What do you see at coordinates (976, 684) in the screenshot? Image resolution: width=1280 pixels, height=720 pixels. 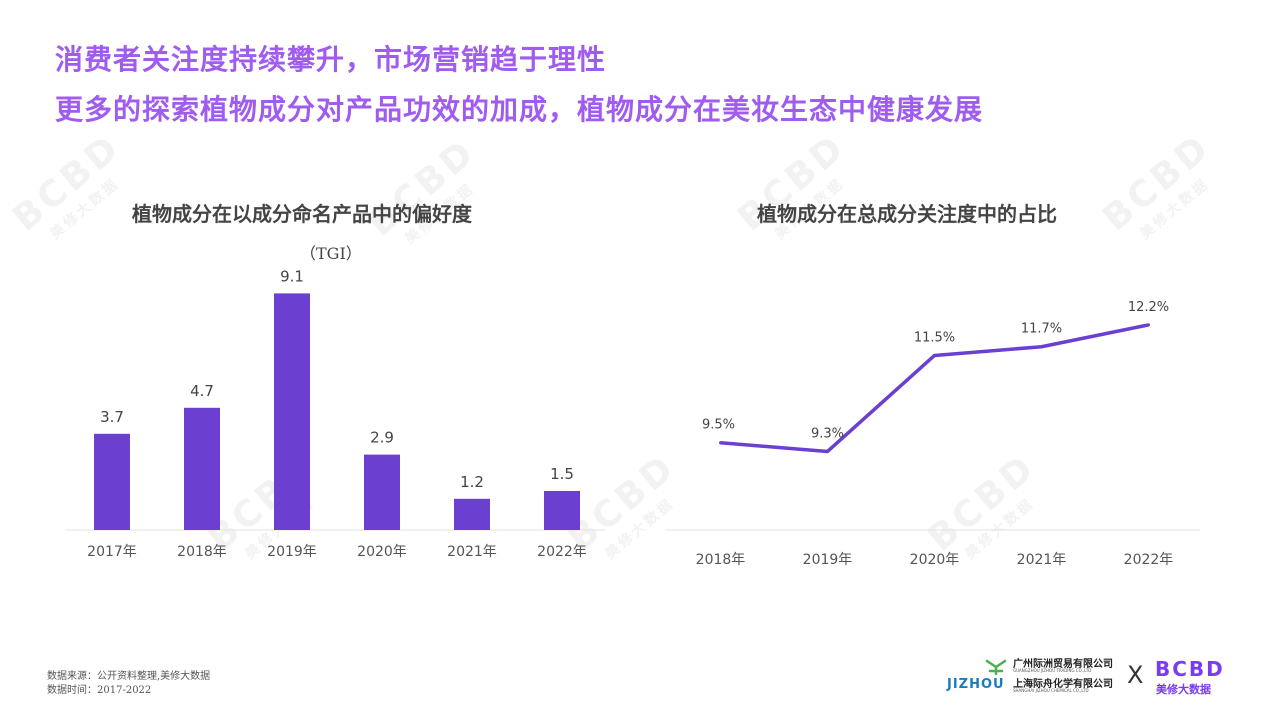 I see `jizhou-logo-text: JIZHOU` at bounding box center [976, 684].